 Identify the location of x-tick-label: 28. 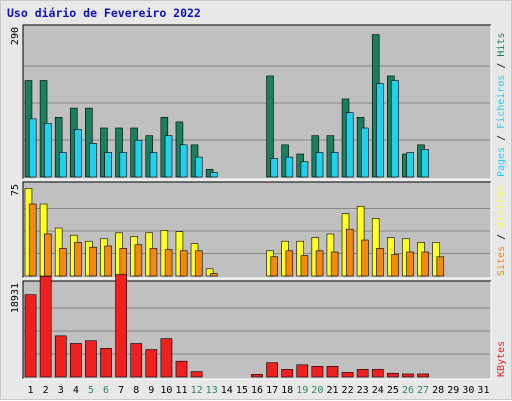
(438, 390).